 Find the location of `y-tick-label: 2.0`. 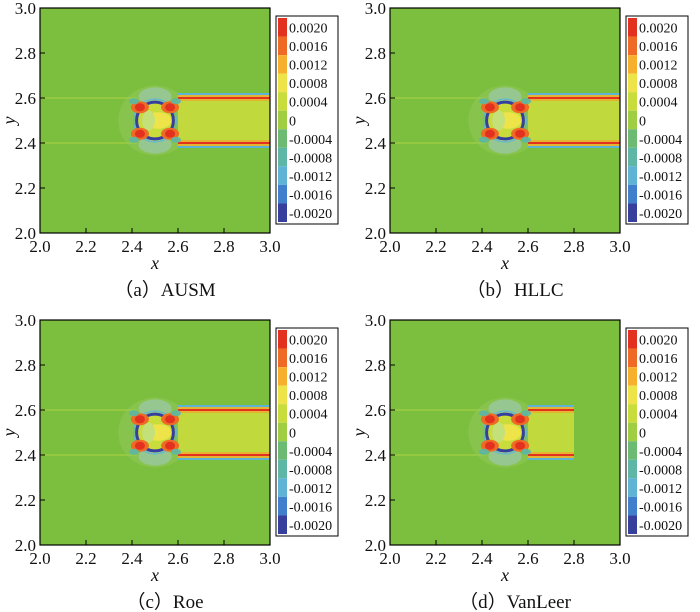

y-tick-label: 2.0 is located at coordinates (375, 233).